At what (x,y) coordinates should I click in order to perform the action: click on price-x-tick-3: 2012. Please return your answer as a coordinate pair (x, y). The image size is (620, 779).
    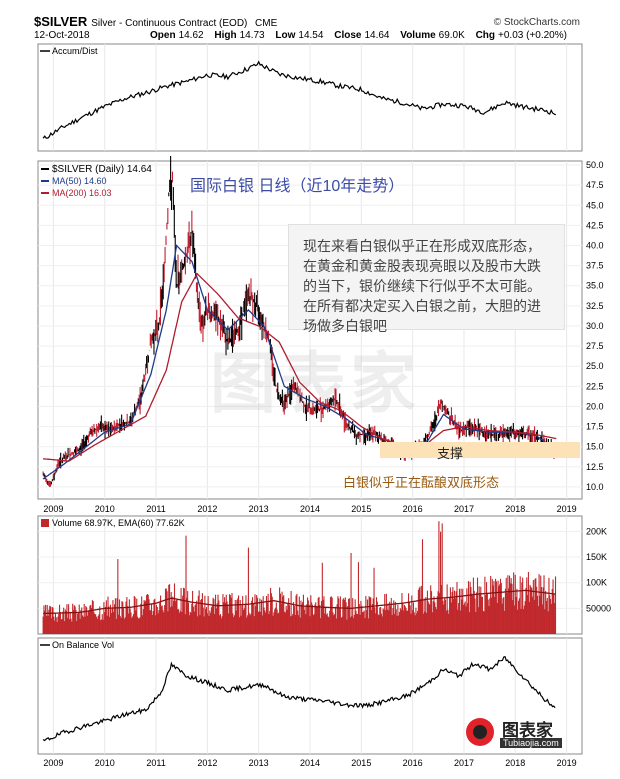
    Looking at the image, I should click on (207, 509).